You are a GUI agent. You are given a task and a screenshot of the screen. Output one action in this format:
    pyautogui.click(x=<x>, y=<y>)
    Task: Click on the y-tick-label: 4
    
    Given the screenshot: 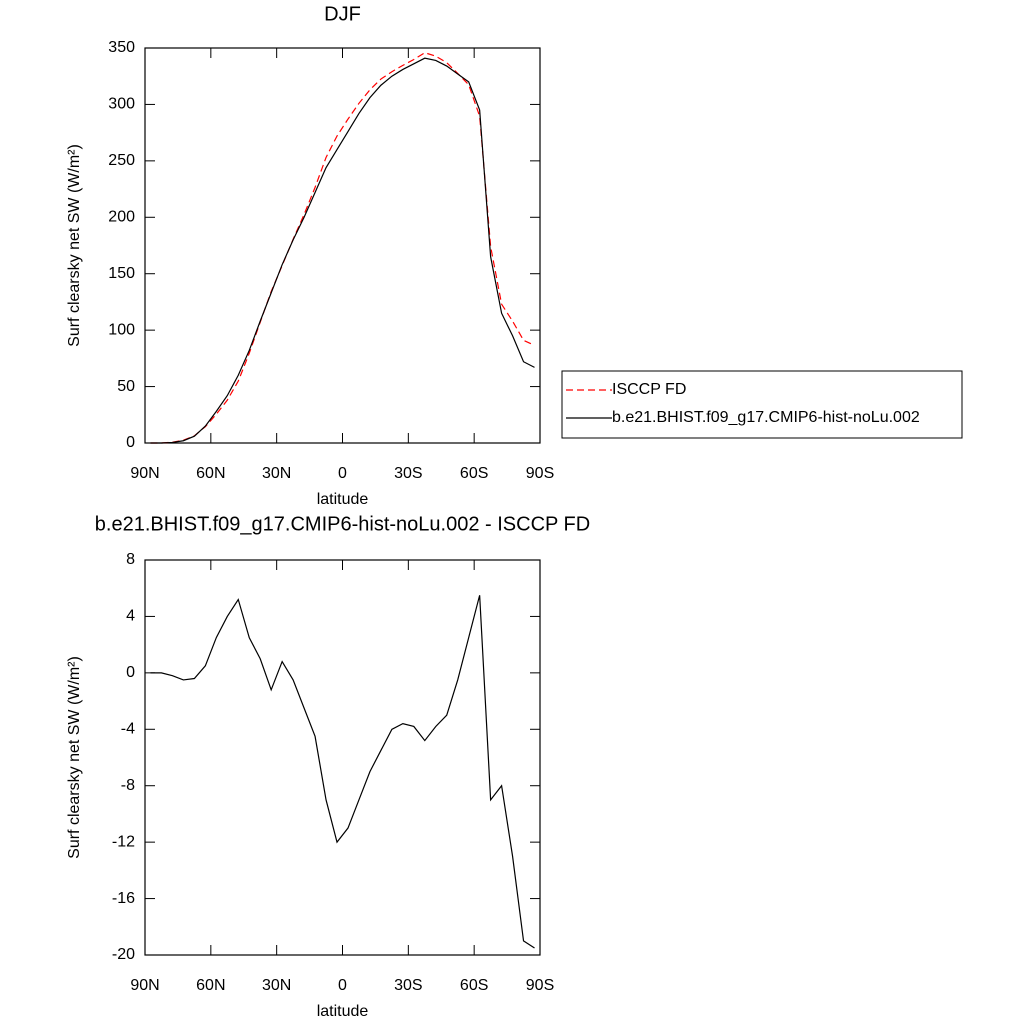 What is the action you would take?
    pyautogui.click(x=130, y=616)
    